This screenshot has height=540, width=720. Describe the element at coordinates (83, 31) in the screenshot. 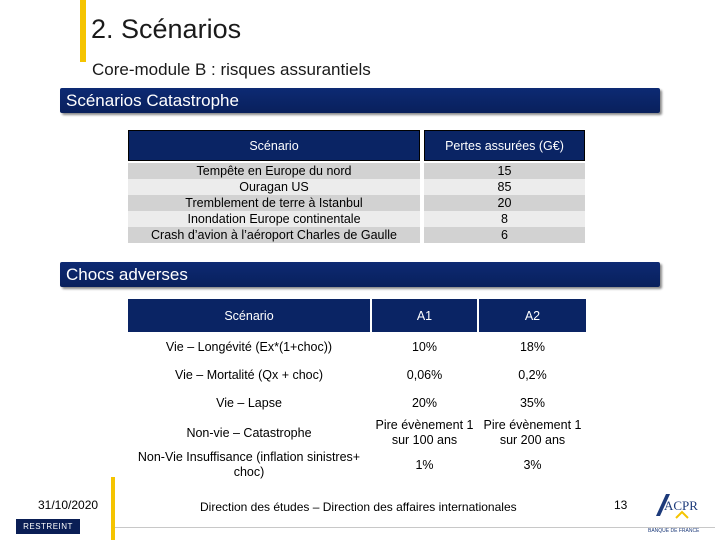

I see `title-accent-bar` at that location.